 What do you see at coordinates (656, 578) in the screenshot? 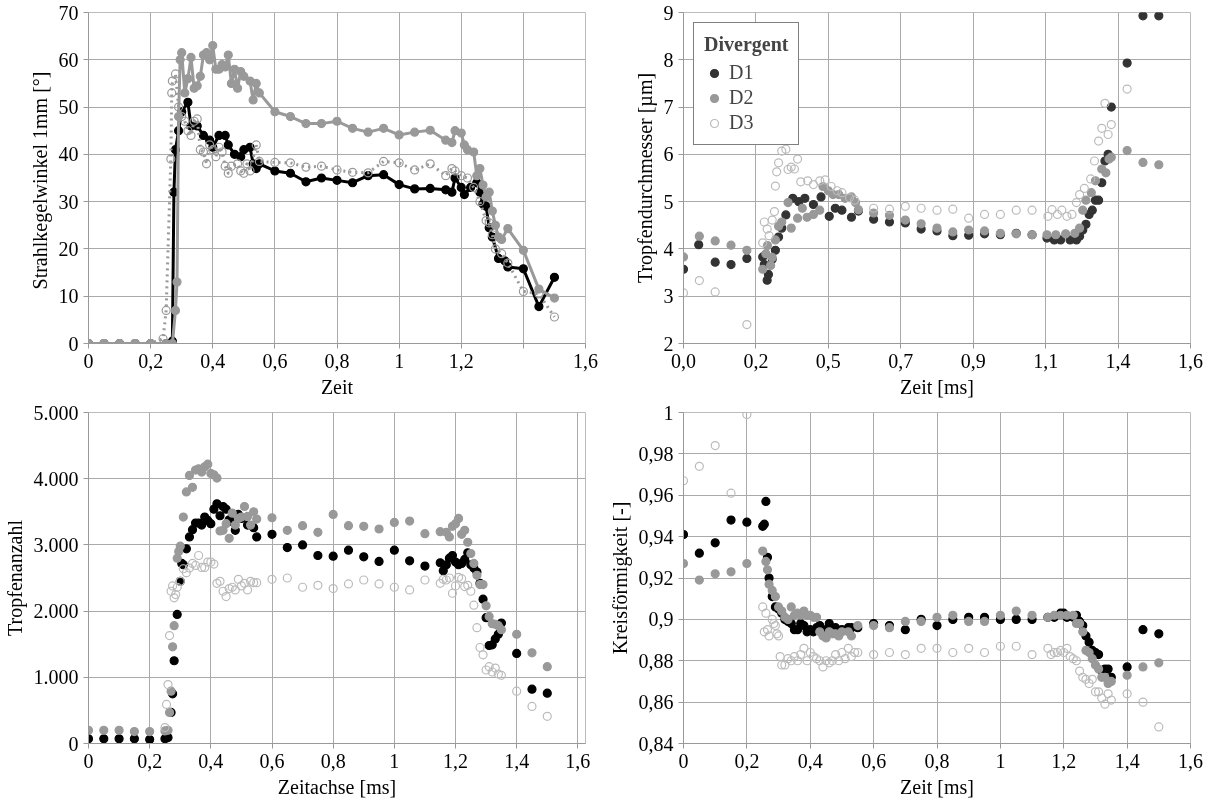
I see `y-tick-label: 0,92` at bounding box center [656, 578].